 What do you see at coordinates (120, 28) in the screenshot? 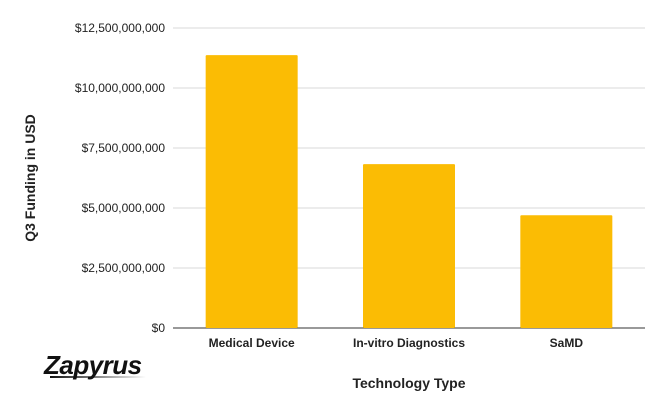
I see `y-tick-label: $12,500,000,000` at bounding box center [120, 28].